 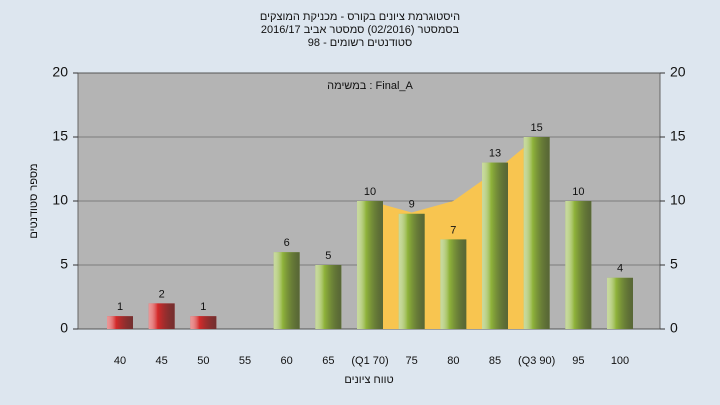 What do you see at coordinates (64, 328) in the screenshot?
I see `y-tick-label: 0` at bounding box center [64, 328].